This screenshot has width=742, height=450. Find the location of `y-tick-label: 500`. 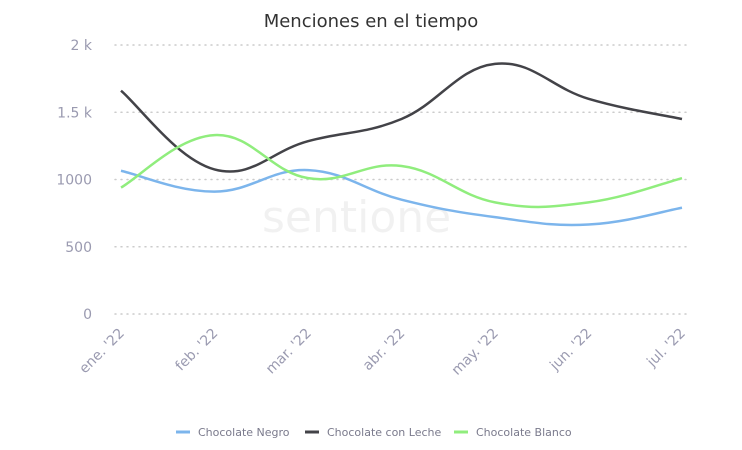

y-tick-label: 500 is located at coordinates (78, 248).